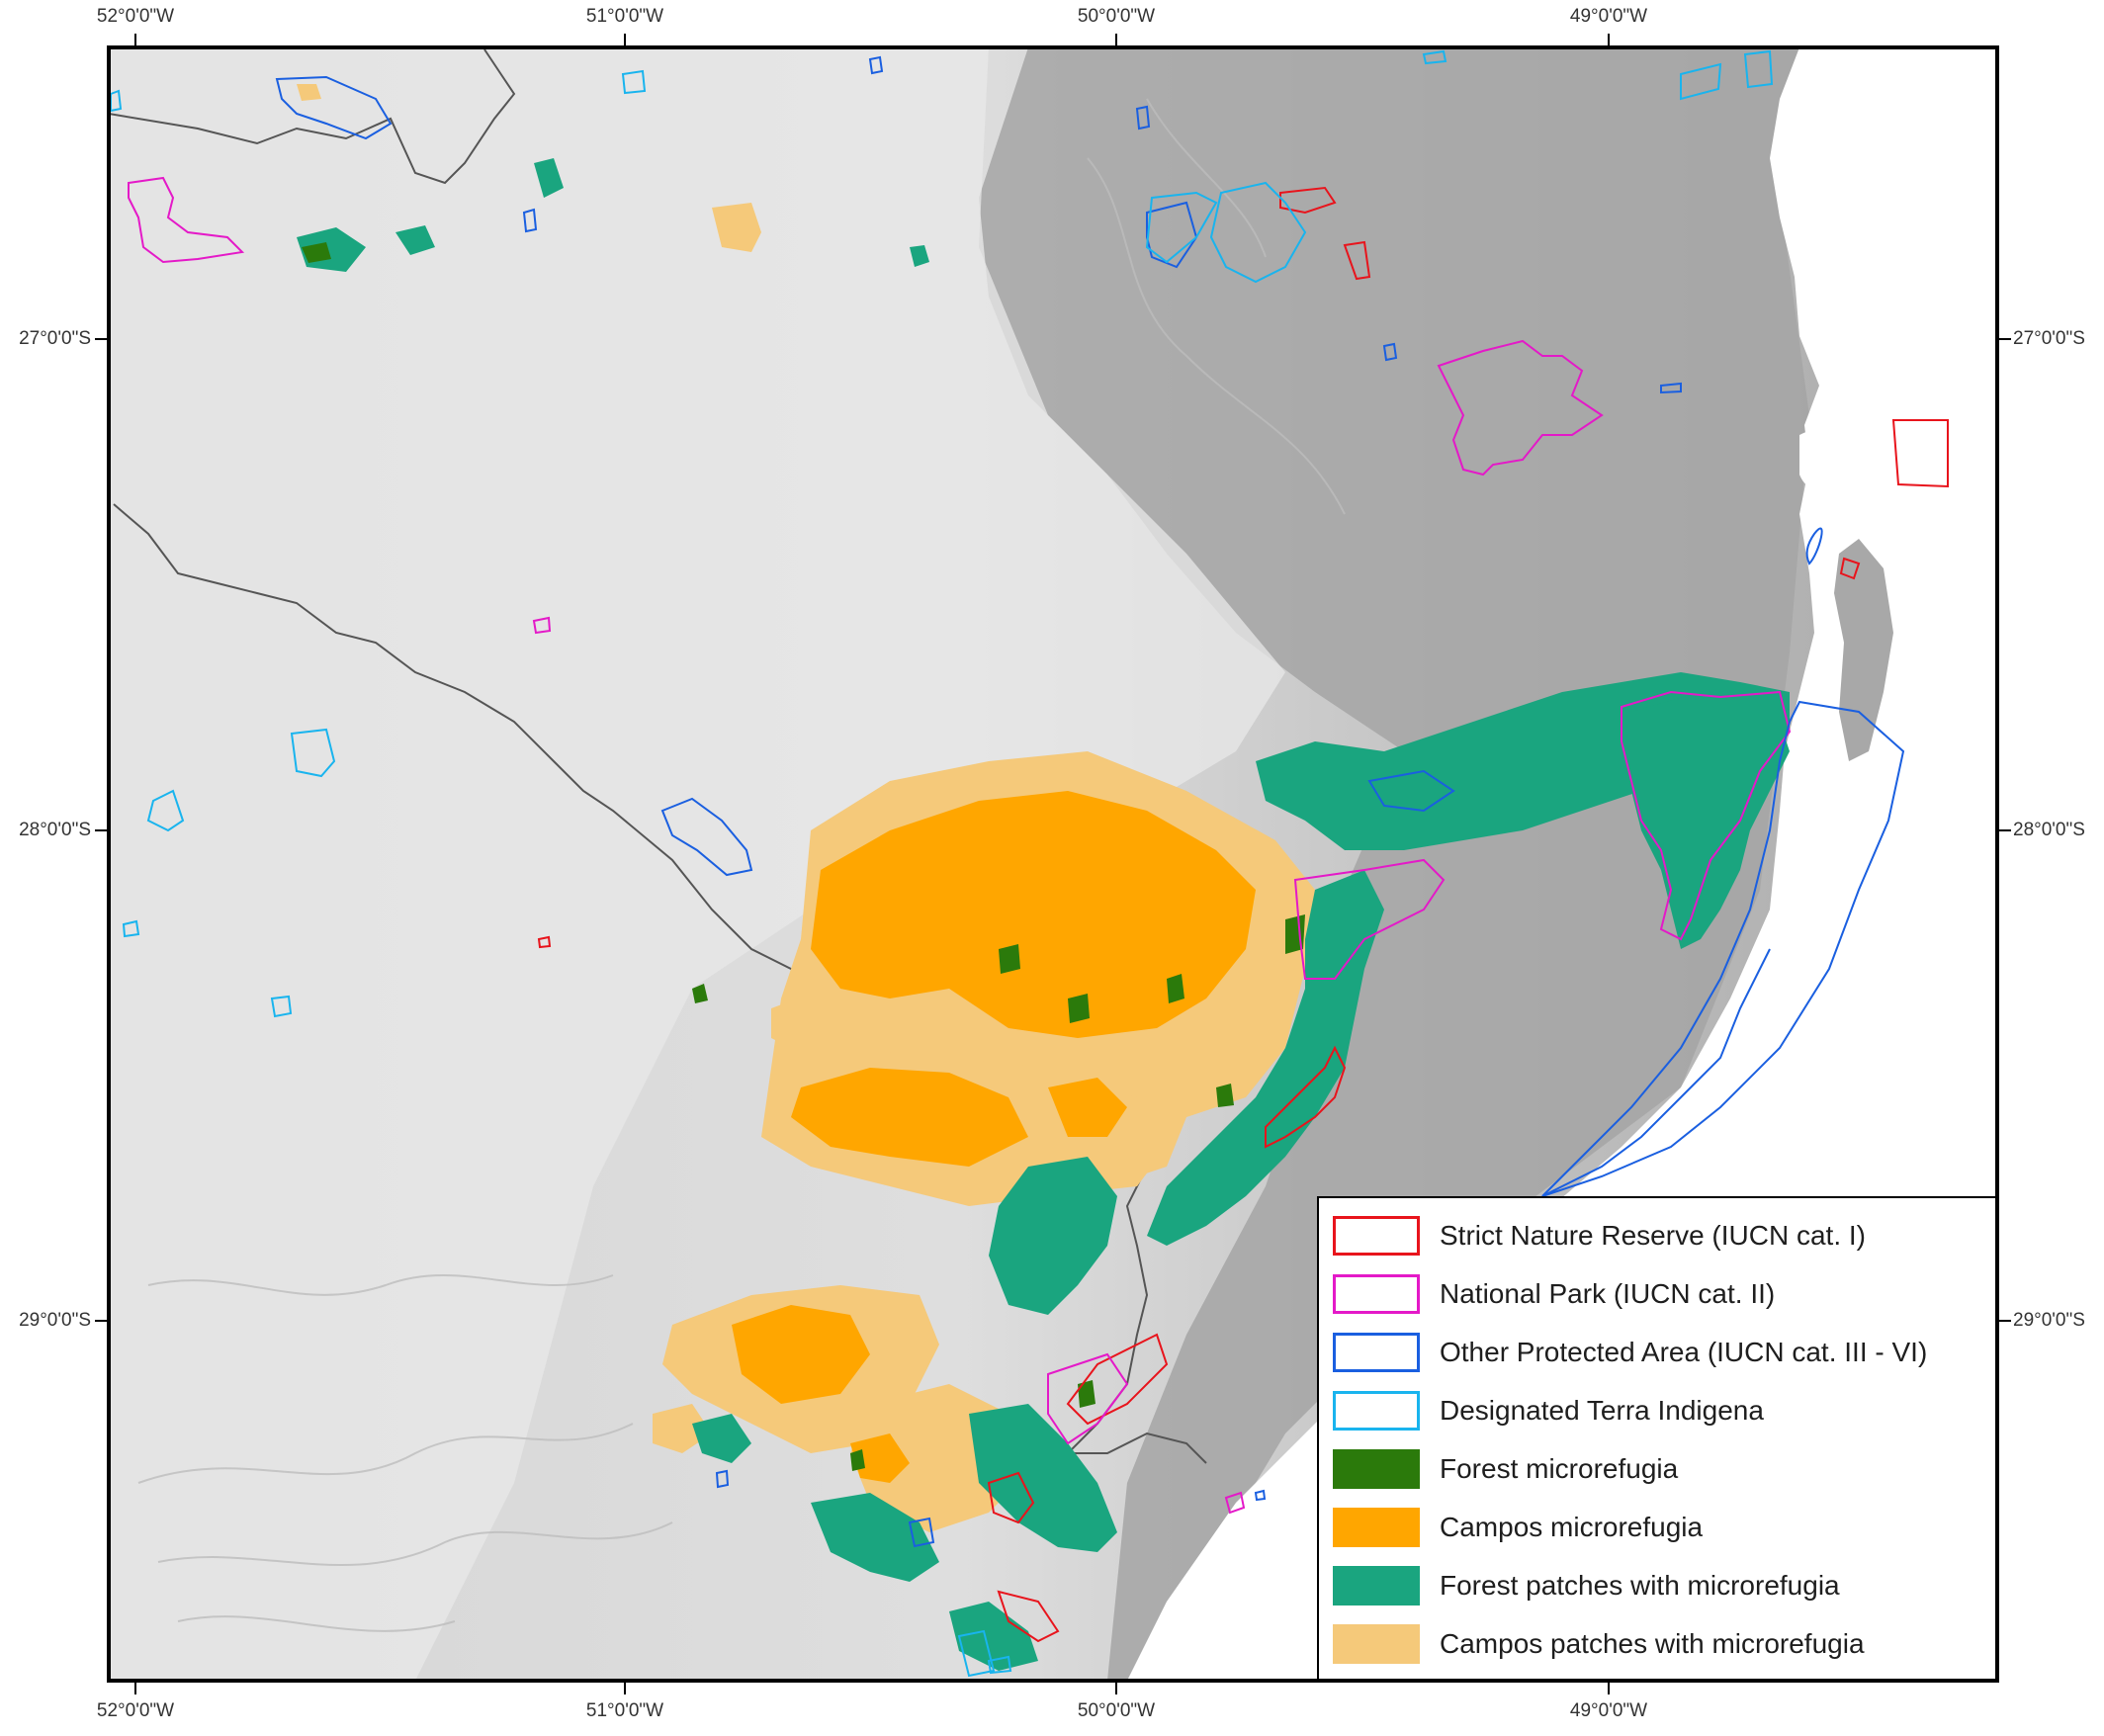 This screenshot has height=1736, width=2104. What do you see at coordinates (1653, 1235) in the screenshot?
I see `legend-label: Strict Nature Reserve (IUCN cat. I)` at bounding box center [1653, 1235].